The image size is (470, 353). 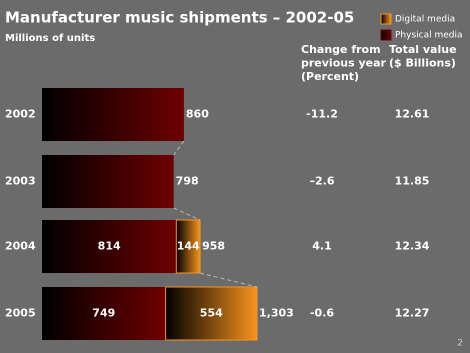 I want to click on y-tick-label: 2005, so click(x=20, y=313).